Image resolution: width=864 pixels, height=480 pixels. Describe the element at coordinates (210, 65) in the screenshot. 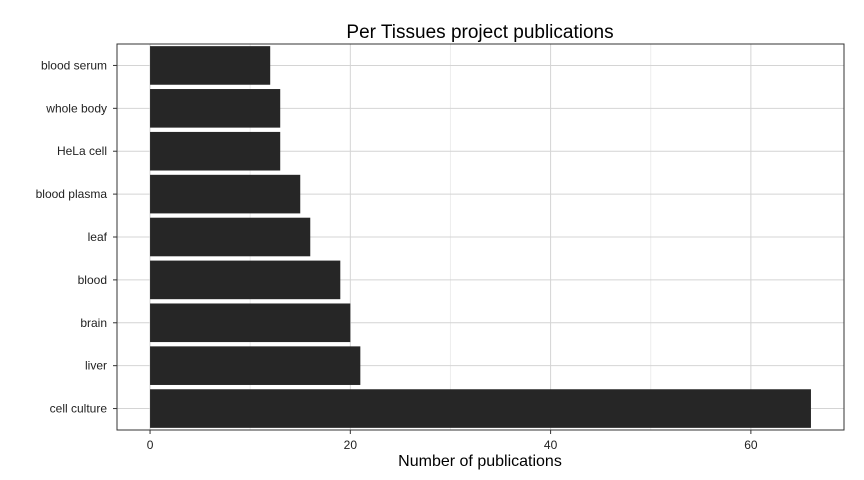

I see `bar-blood-serum` at that location.